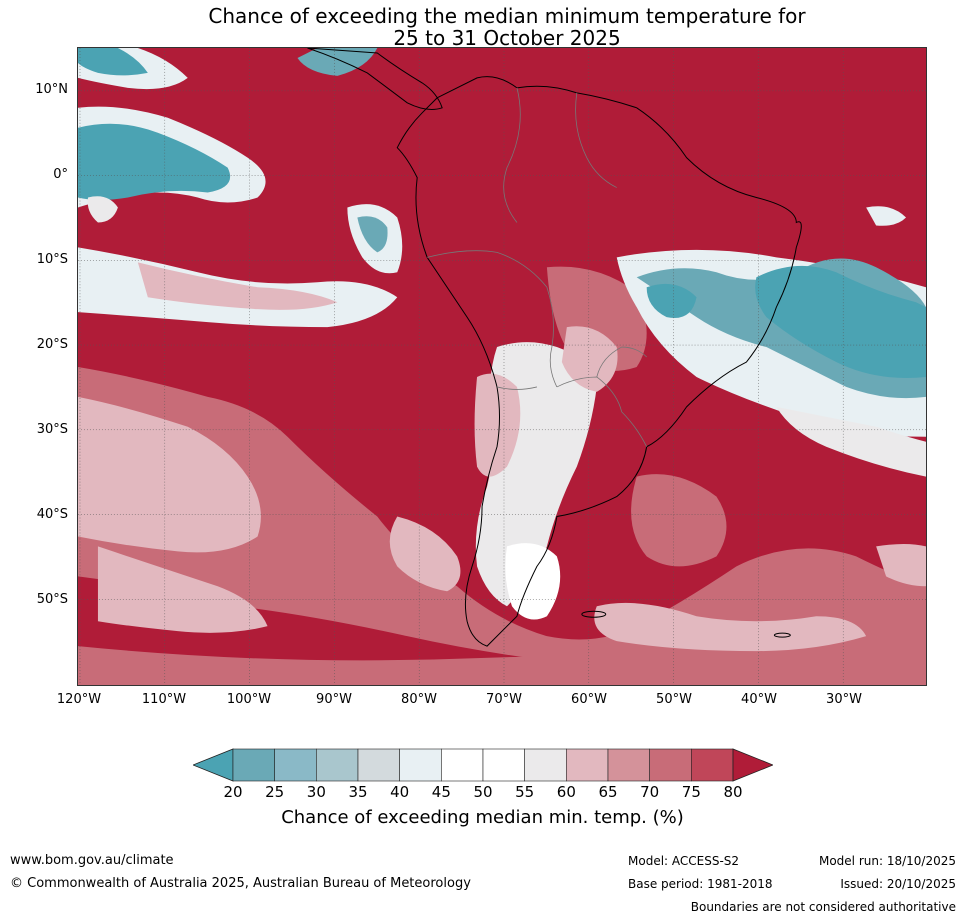  I want to click on lat-label-30s: 30°S, so click(52, 429).